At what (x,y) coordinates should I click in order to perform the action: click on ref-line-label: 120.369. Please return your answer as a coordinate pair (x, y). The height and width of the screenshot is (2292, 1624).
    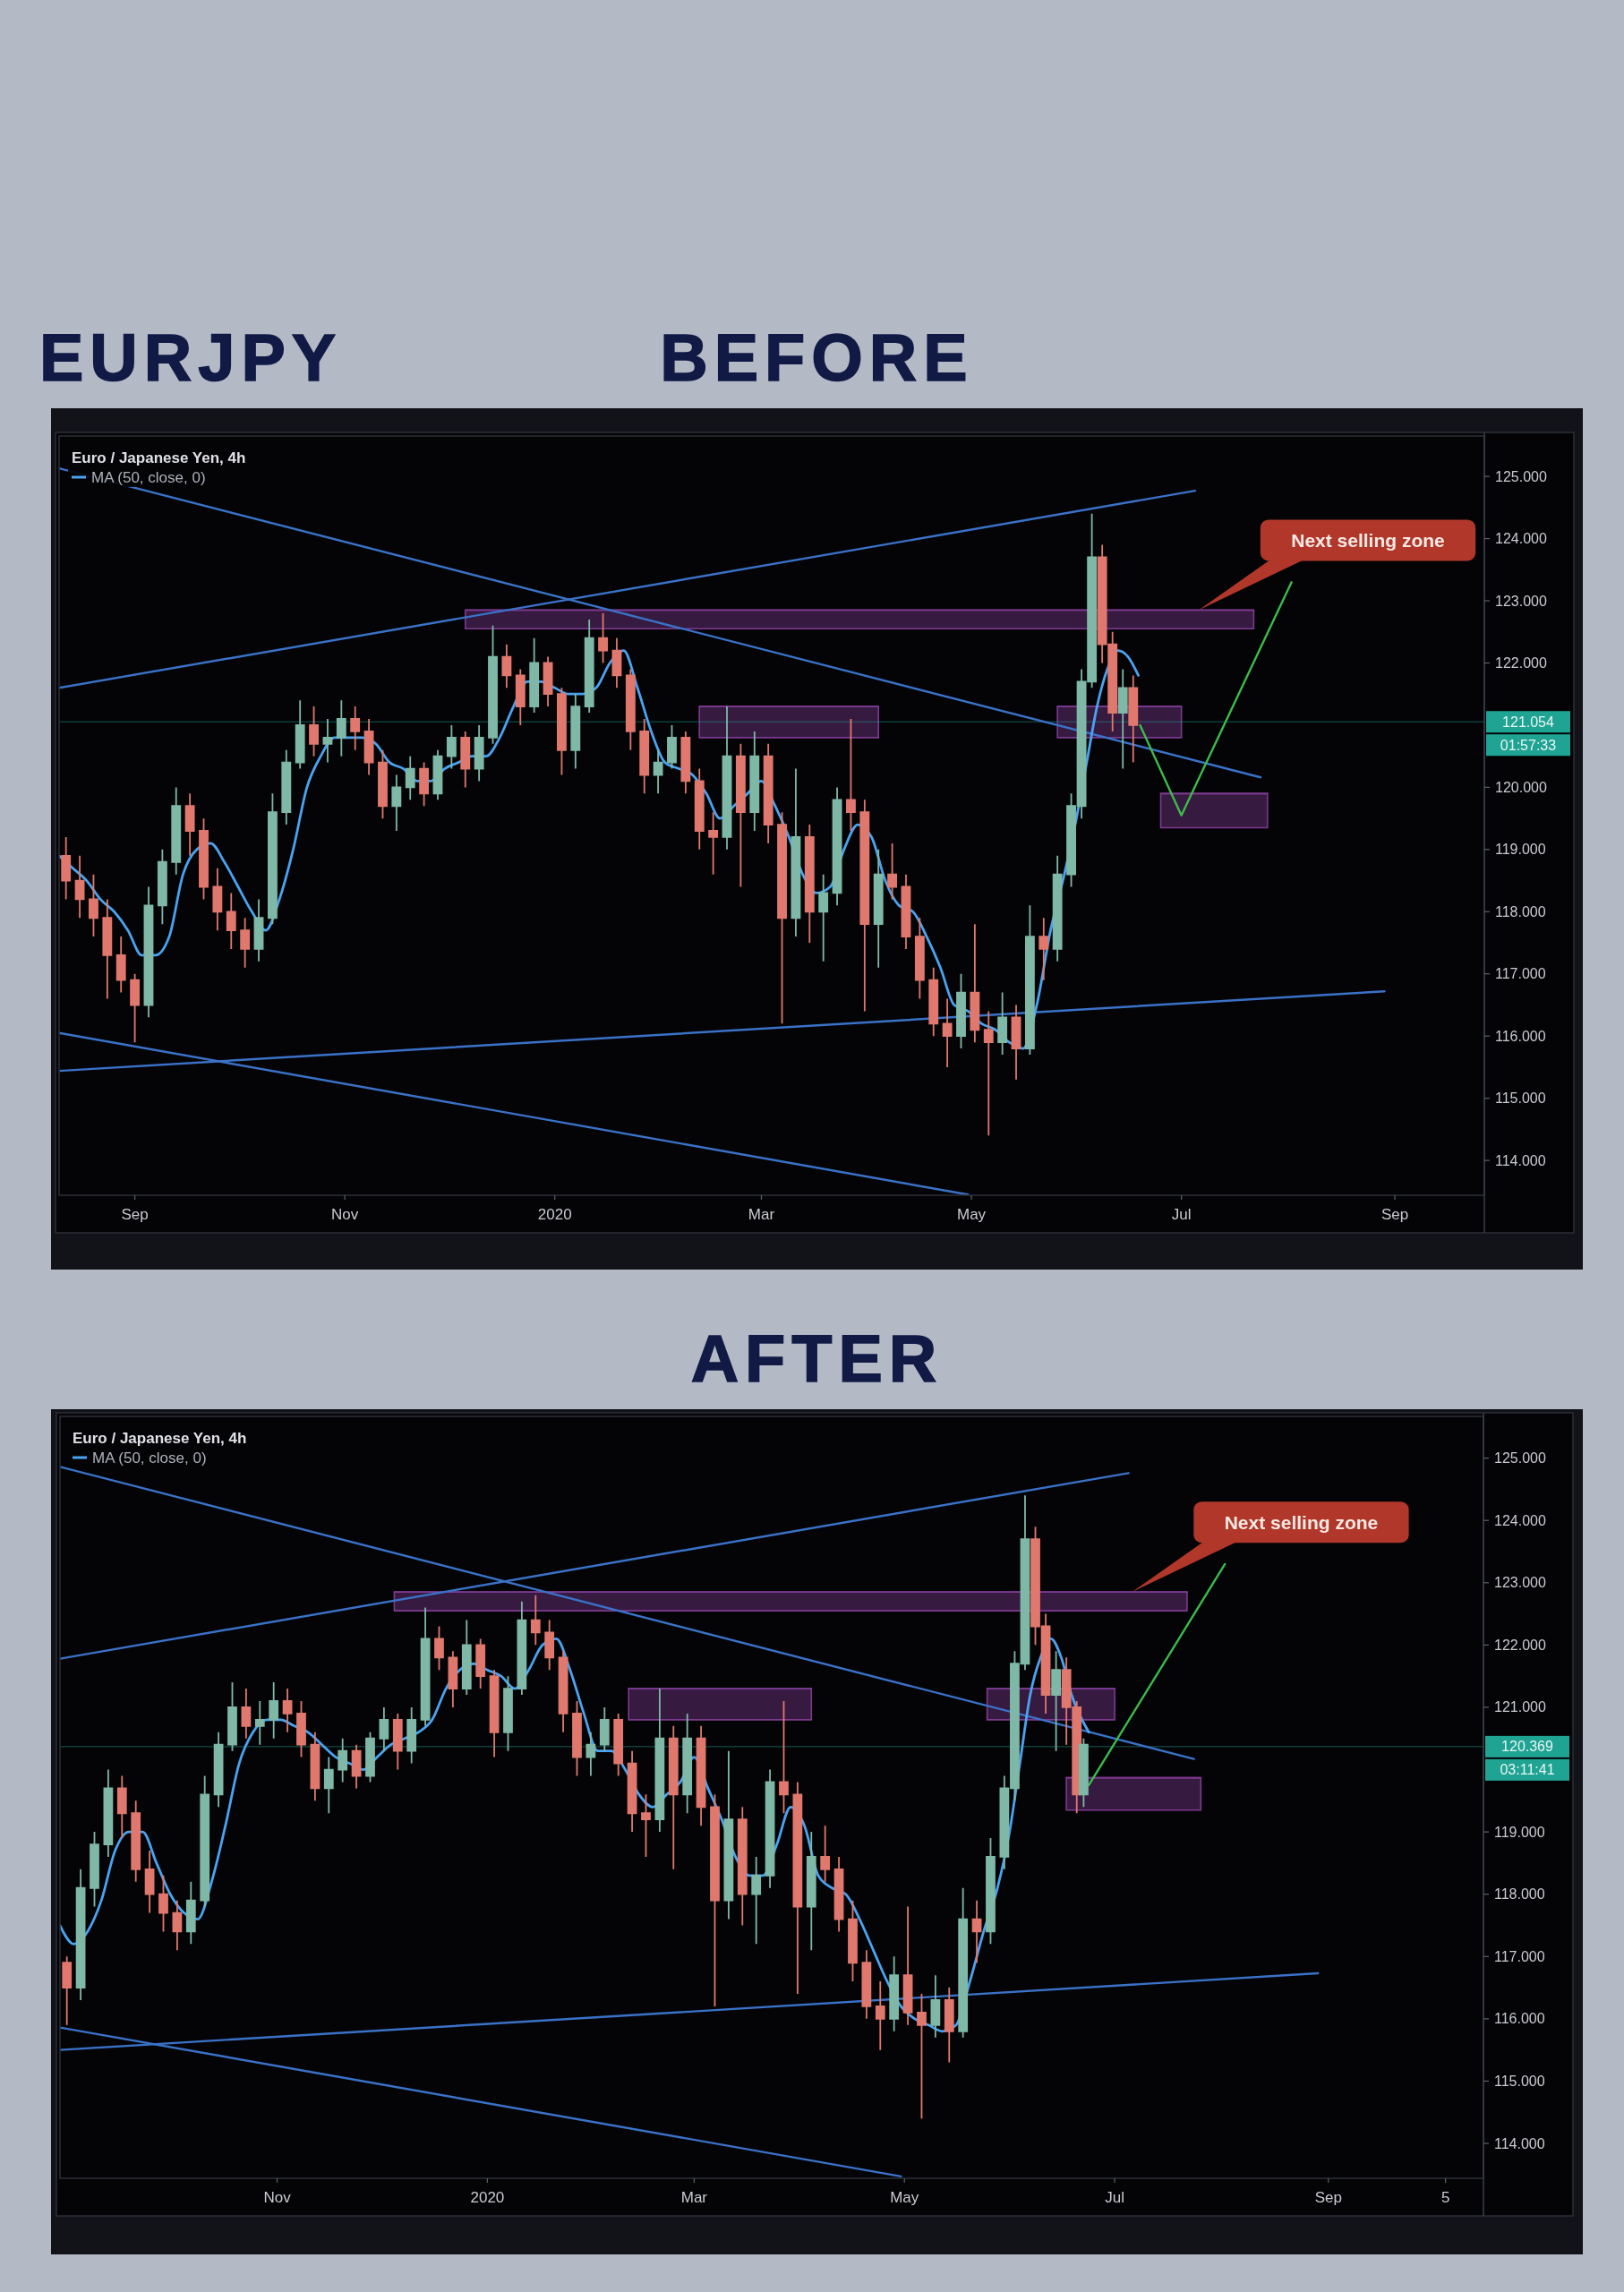
    Looking at the image, I should click on (1527, 1747).